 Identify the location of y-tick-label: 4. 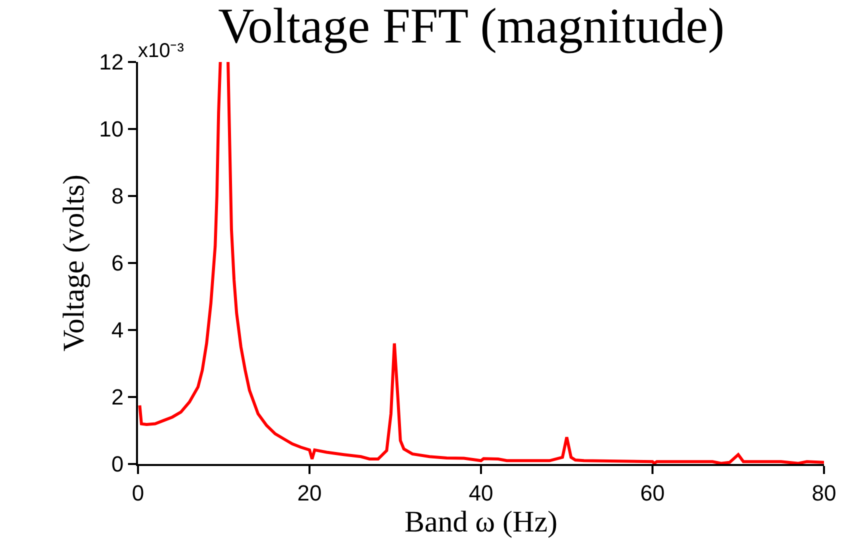
(117, 330).